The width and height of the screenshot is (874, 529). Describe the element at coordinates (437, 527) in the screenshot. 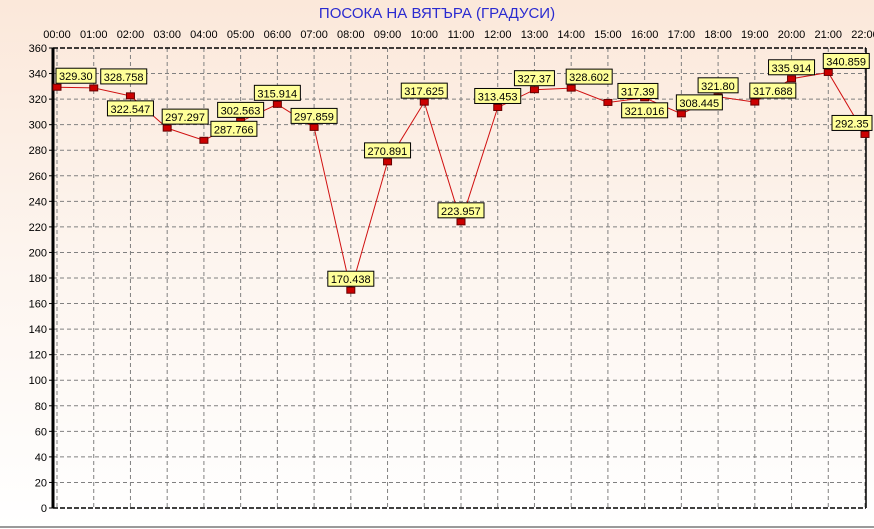

I see `divider` at that location.